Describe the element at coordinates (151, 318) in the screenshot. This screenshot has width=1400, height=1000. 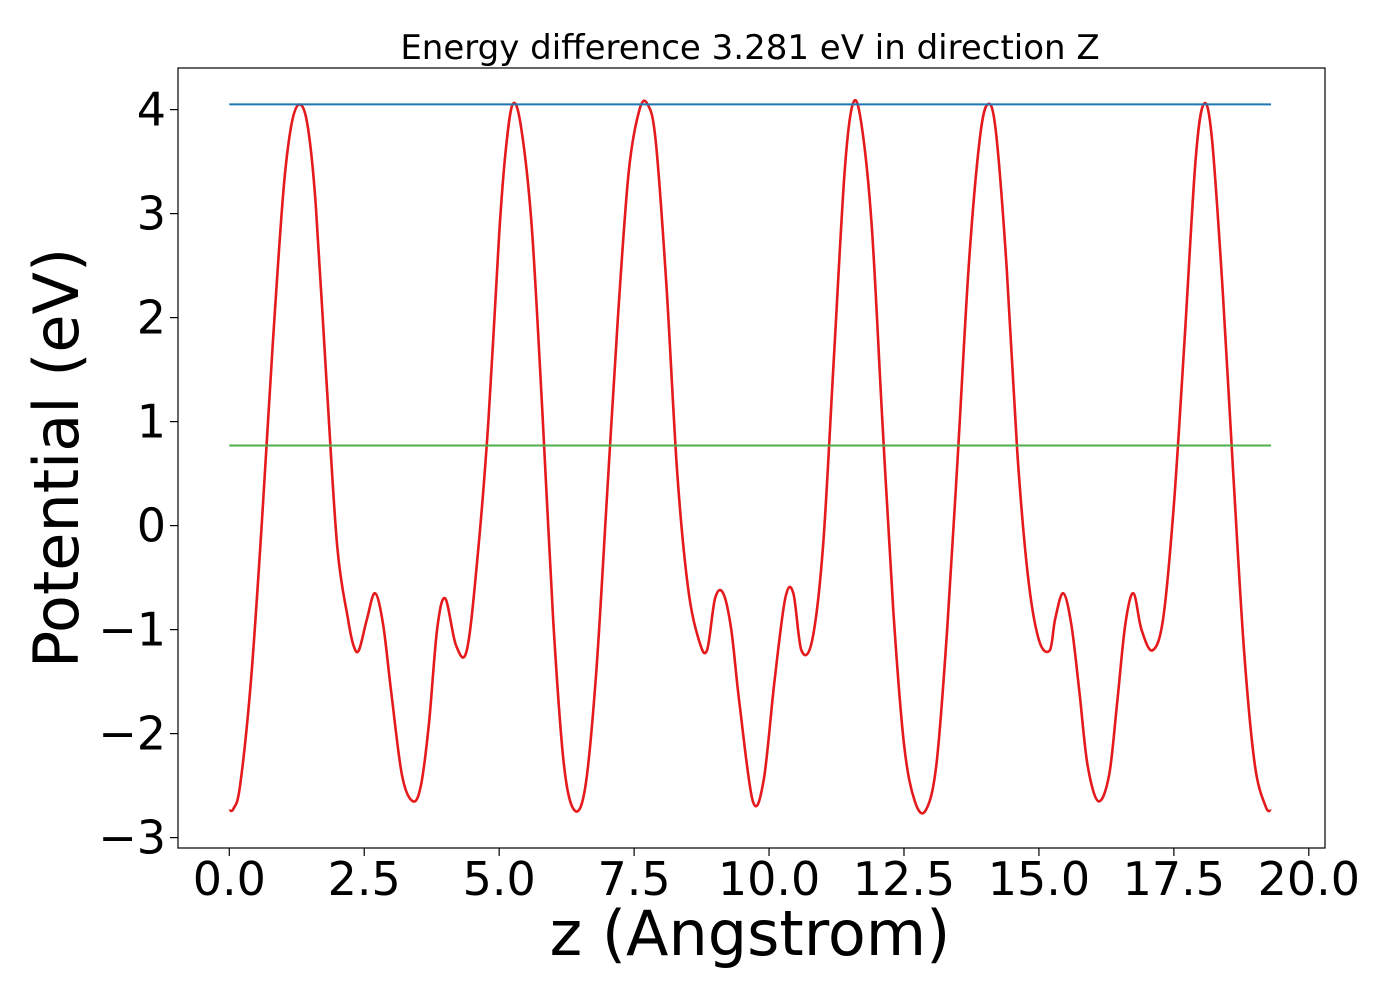
I see `y-tick-label: 2` at that location.